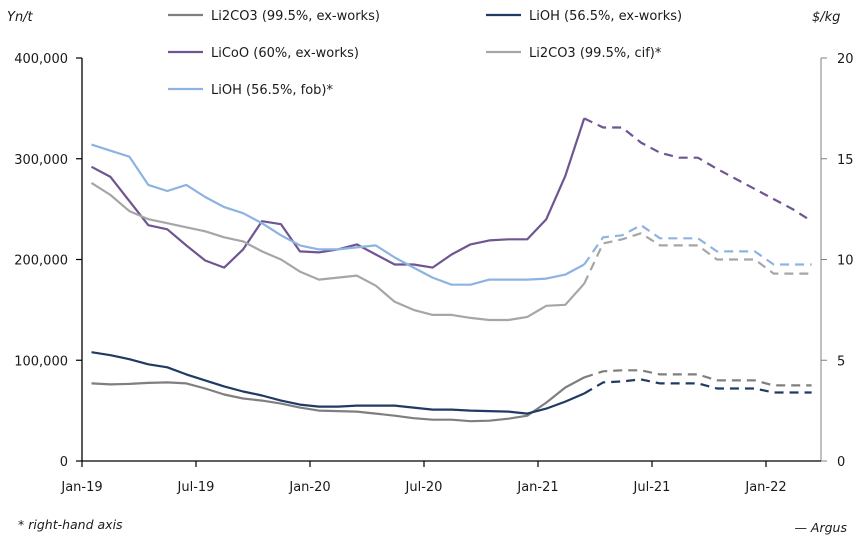 Image resolution: width=865 pixels, height=548 pixels. Describe the element at coordinates (820, 527) in the screenshot. I see `source-credit: — Argus` at that location.